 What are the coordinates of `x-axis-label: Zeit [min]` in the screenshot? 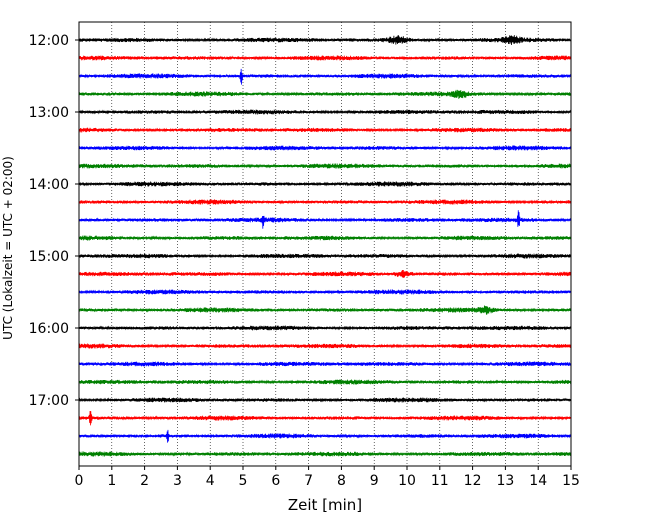 It's located at (325, 505).